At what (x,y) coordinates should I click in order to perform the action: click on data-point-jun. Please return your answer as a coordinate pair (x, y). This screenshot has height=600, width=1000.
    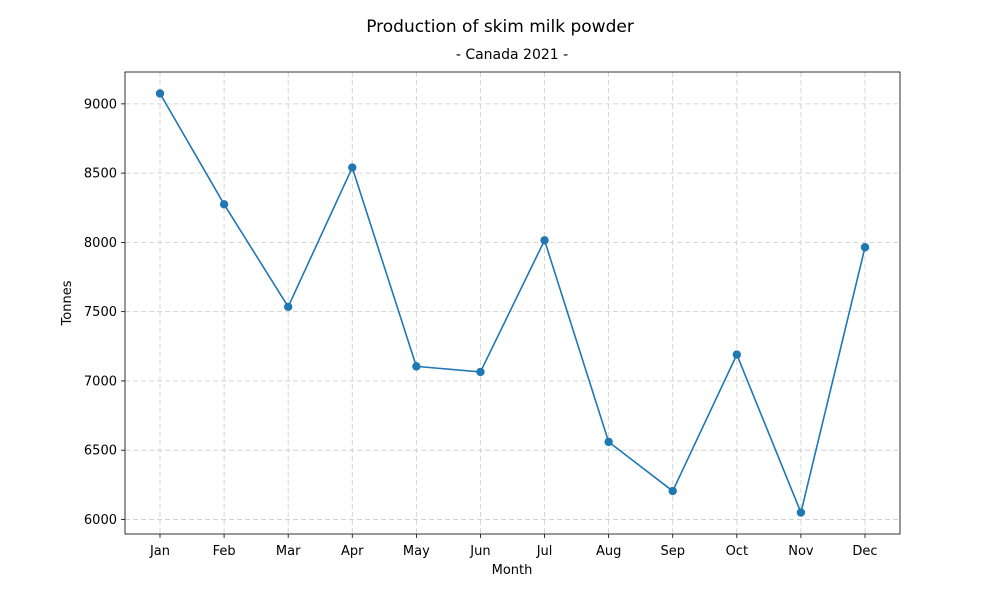
    Looking at the image, I should click on (480, 372).